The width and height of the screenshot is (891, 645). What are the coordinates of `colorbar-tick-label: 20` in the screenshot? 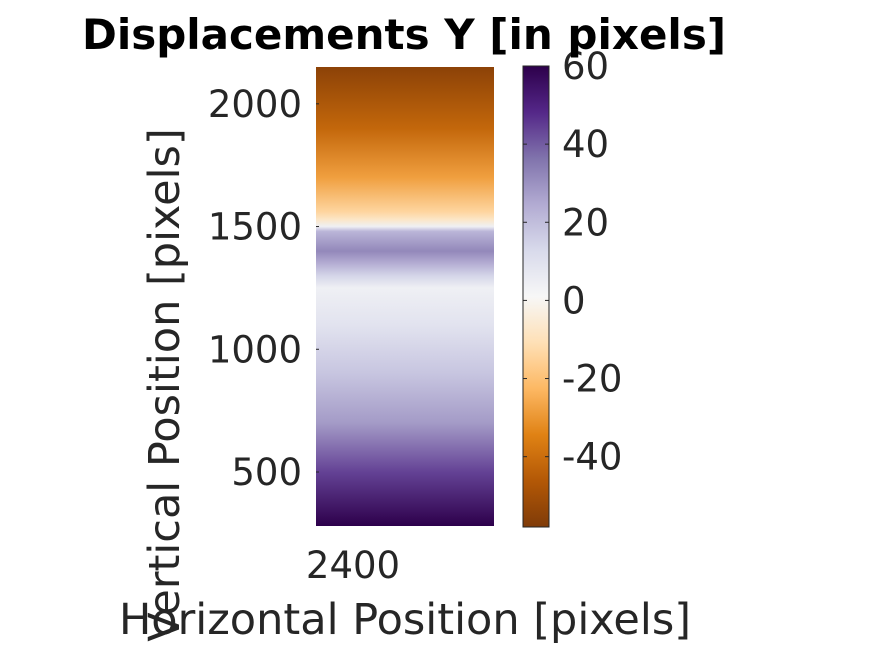 It's located at (585, 222).